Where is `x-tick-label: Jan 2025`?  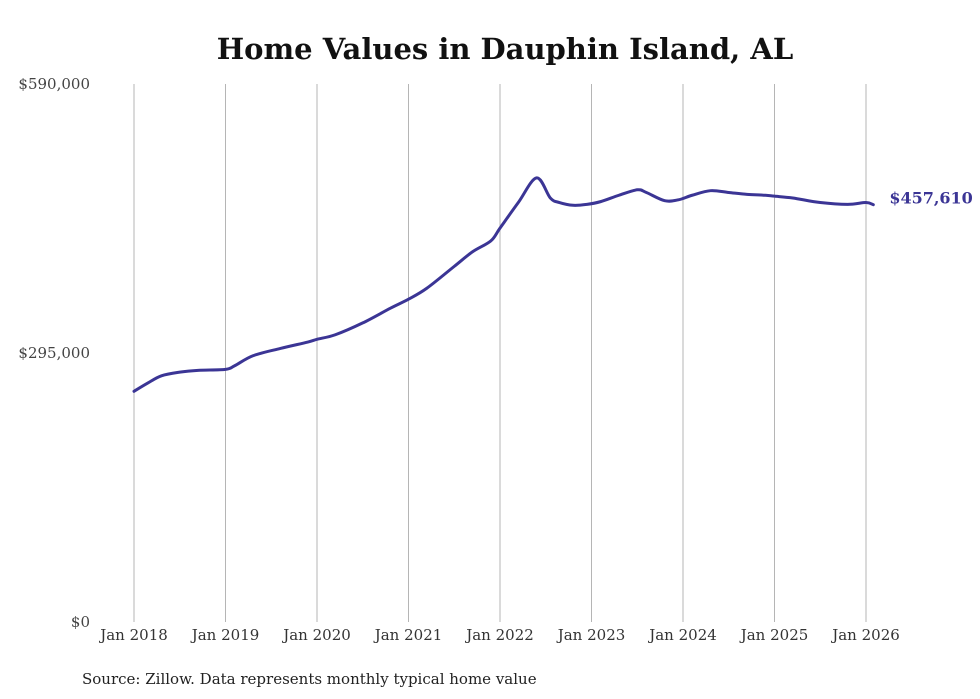
x-tick-label: Jan 2025 is located at coordinates (774, 635).